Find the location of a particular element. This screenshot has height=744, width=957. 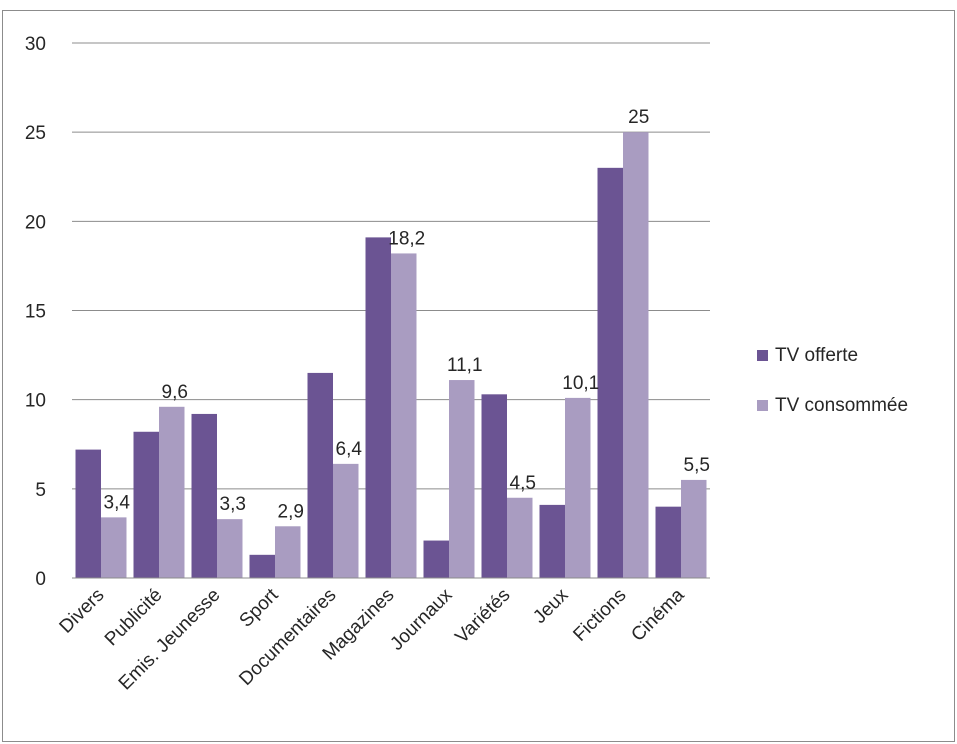

x-tick-label: Variétés is located at coordinates (482, 616).